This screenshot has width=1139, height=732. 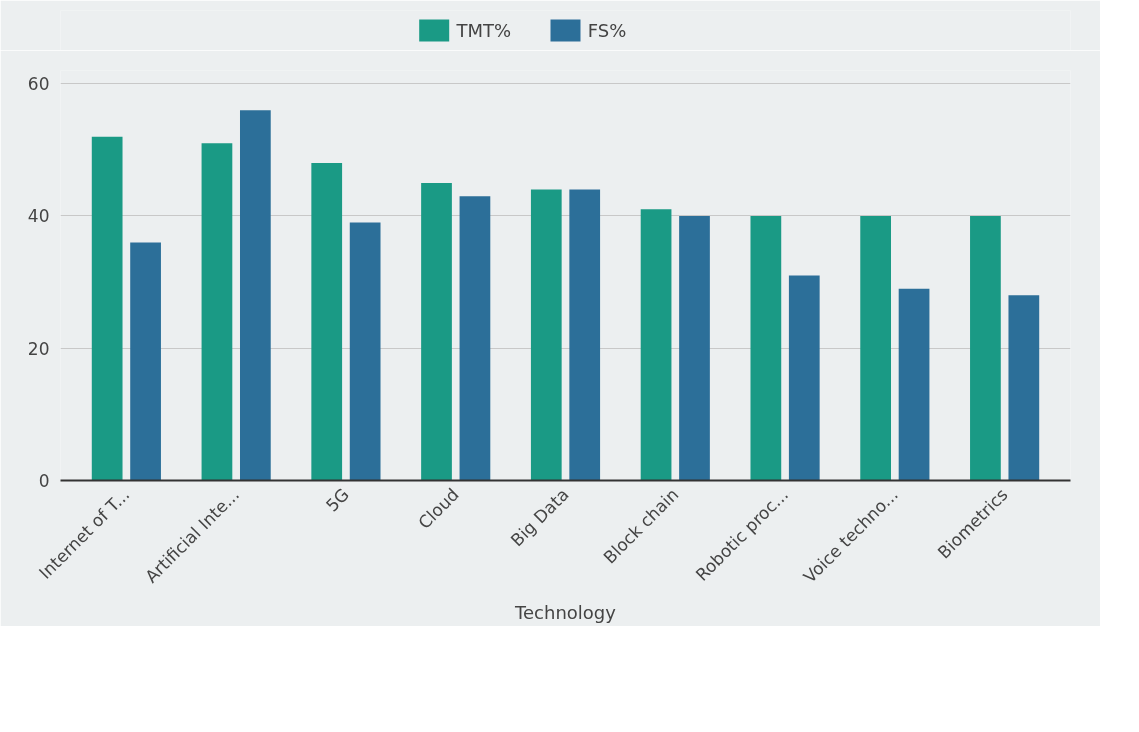 I want to click on legend-label: TMT%, so click(x=483, y=30).